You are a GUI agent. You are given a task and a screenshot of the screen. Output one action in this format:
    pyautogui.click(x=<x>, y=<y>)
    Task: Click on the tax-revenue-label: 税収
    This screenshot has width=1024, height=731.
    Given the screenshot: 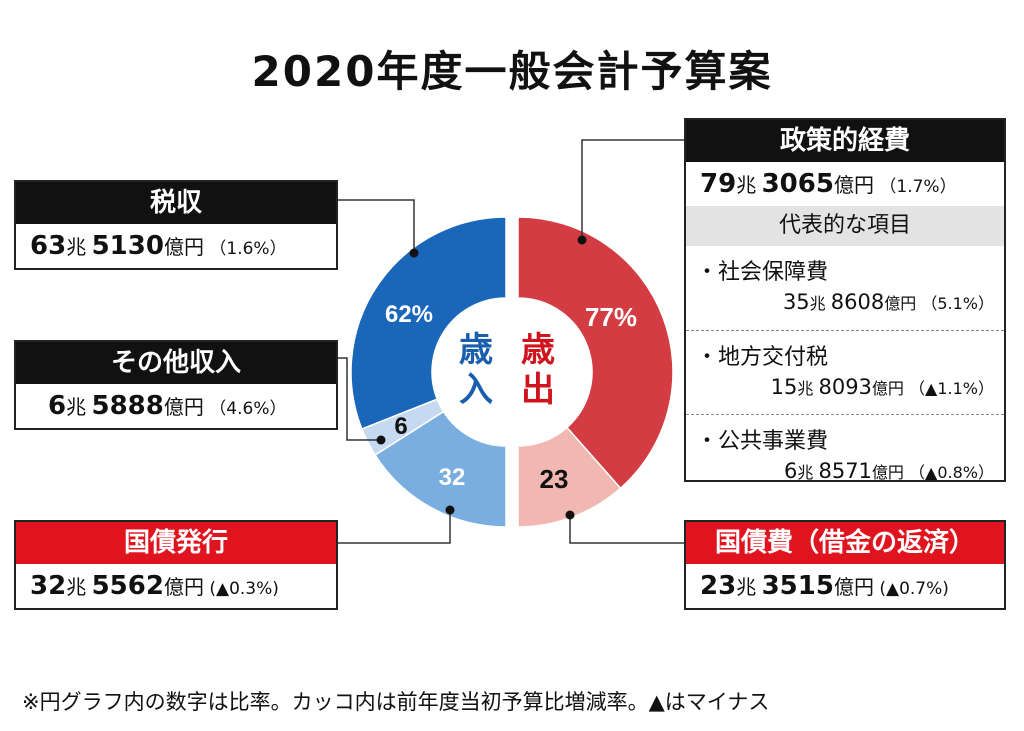 What is the action you would take?
    pyautogui.click(x=176, y=203)
    